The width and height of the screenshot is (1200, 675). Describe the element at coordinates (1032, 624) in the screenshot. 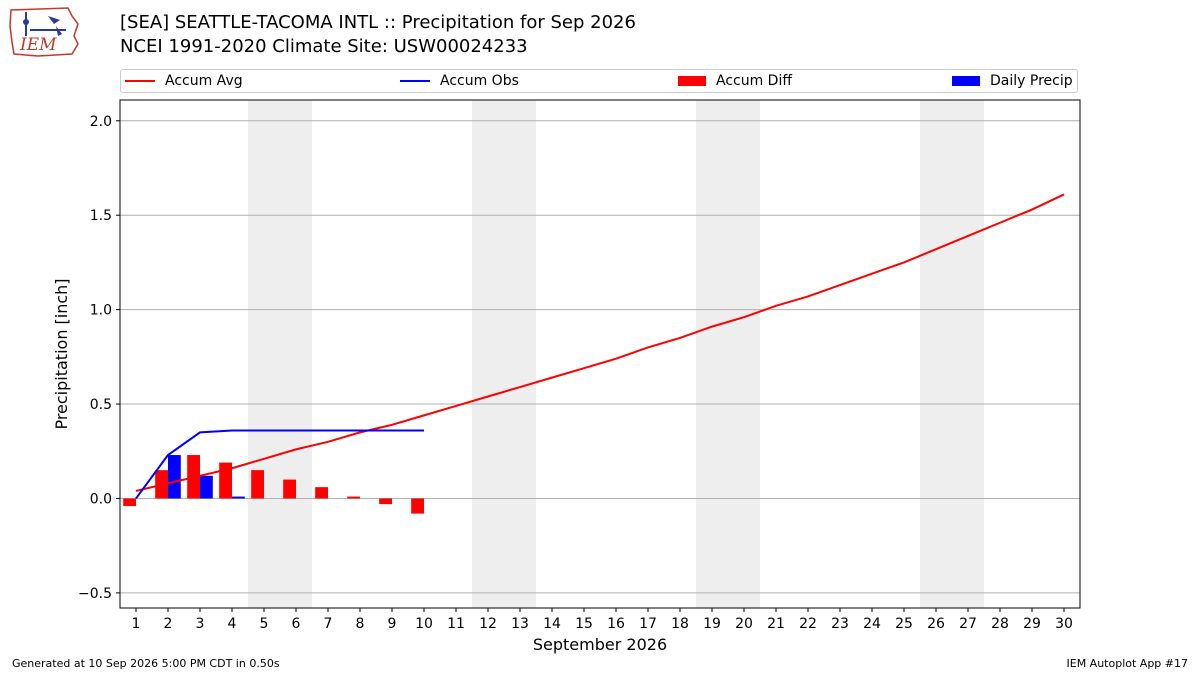

I see `x-tick-label: 29` at that location.